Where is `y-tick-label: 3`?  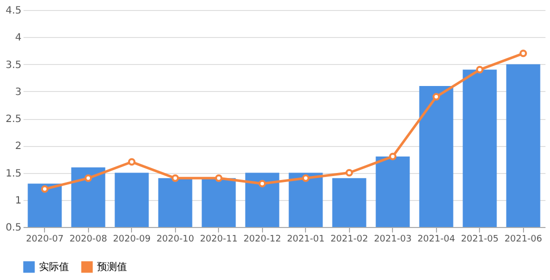
y-tick-label: 3 is located at coordinates (18, 92).